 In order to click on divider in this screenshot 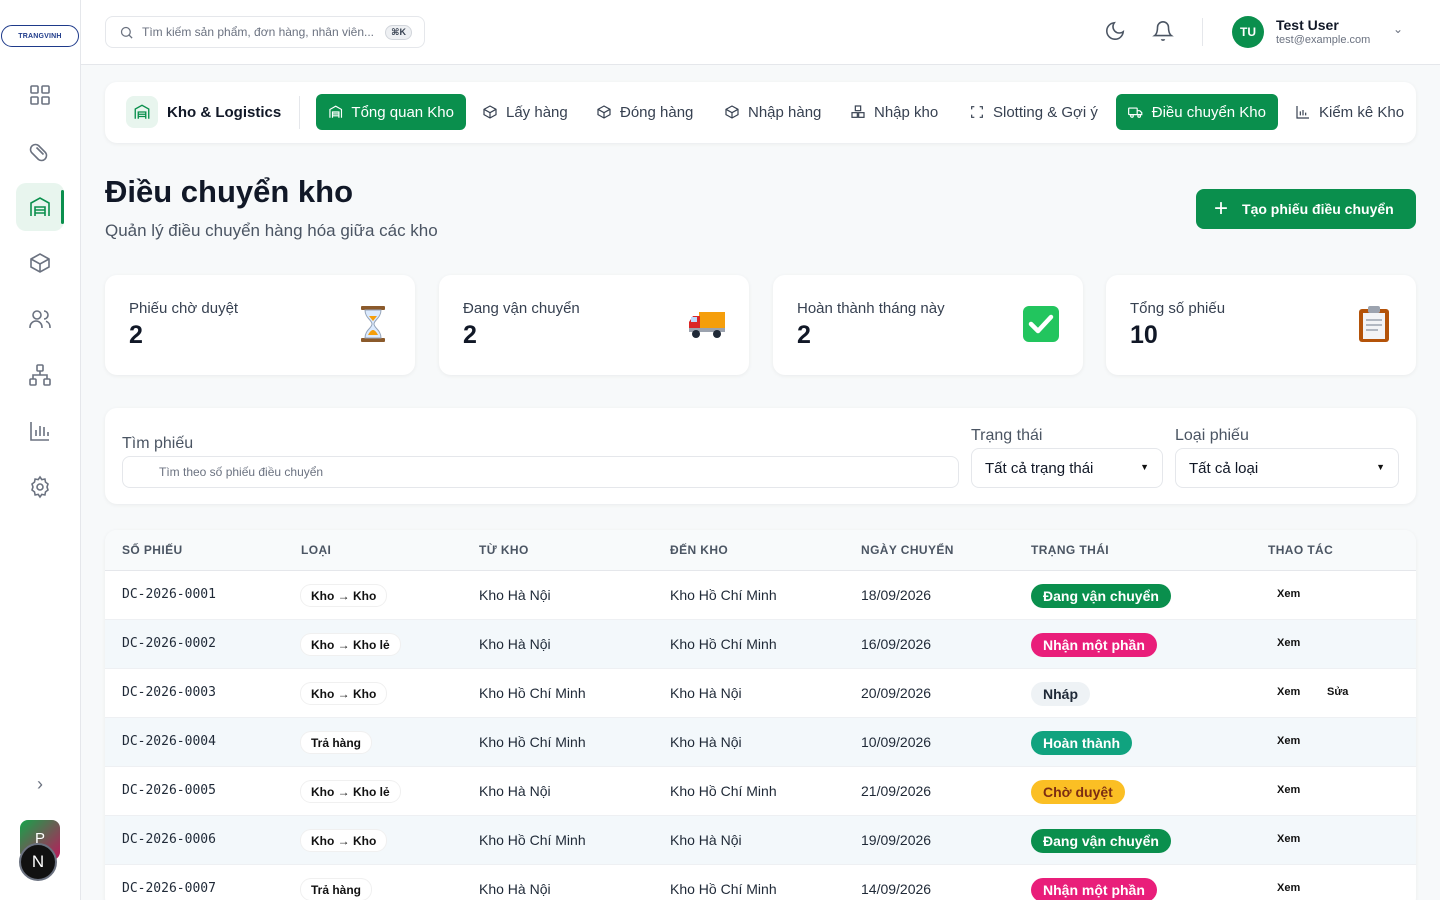, I will do `click(299, 112)`.